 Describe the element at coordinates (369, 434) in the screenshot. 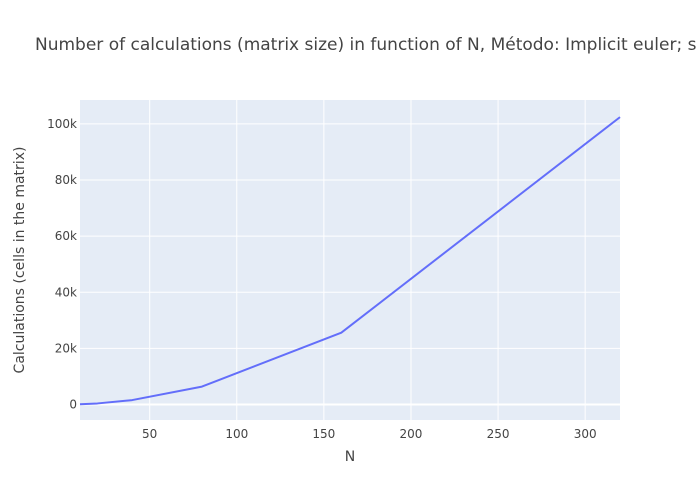

I see `x-axis-ticks: 50 100 150 200 250 300` at that location.